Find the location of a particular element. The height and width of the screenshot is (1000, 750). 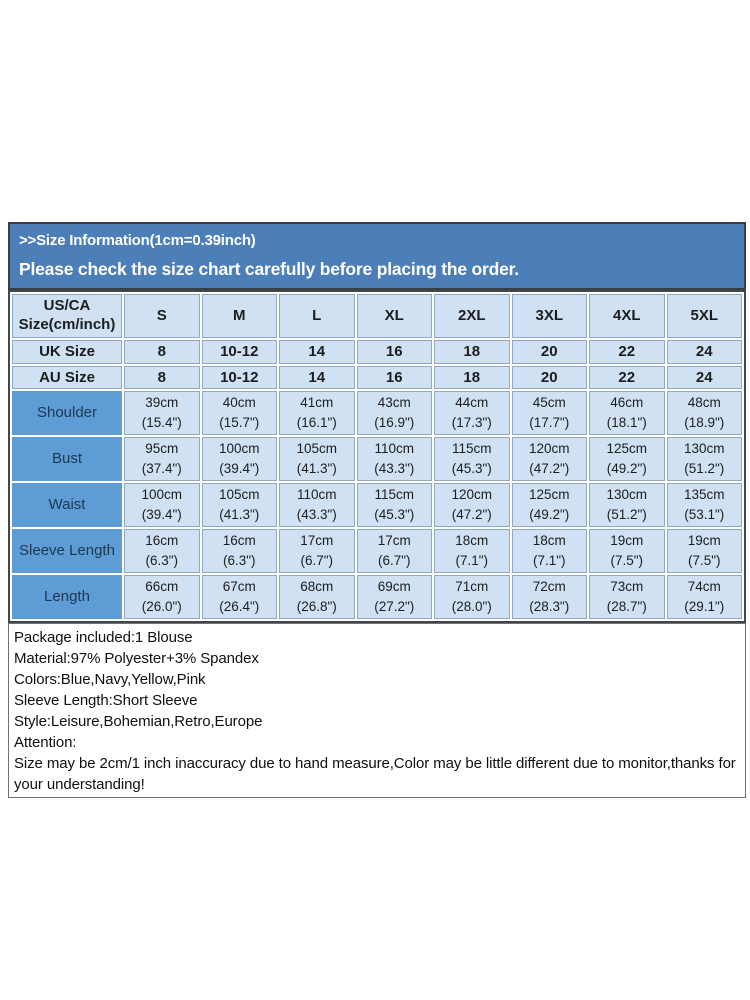

measurement-value-cell: 40cm (15.7") is located at coordinates (239, 413).